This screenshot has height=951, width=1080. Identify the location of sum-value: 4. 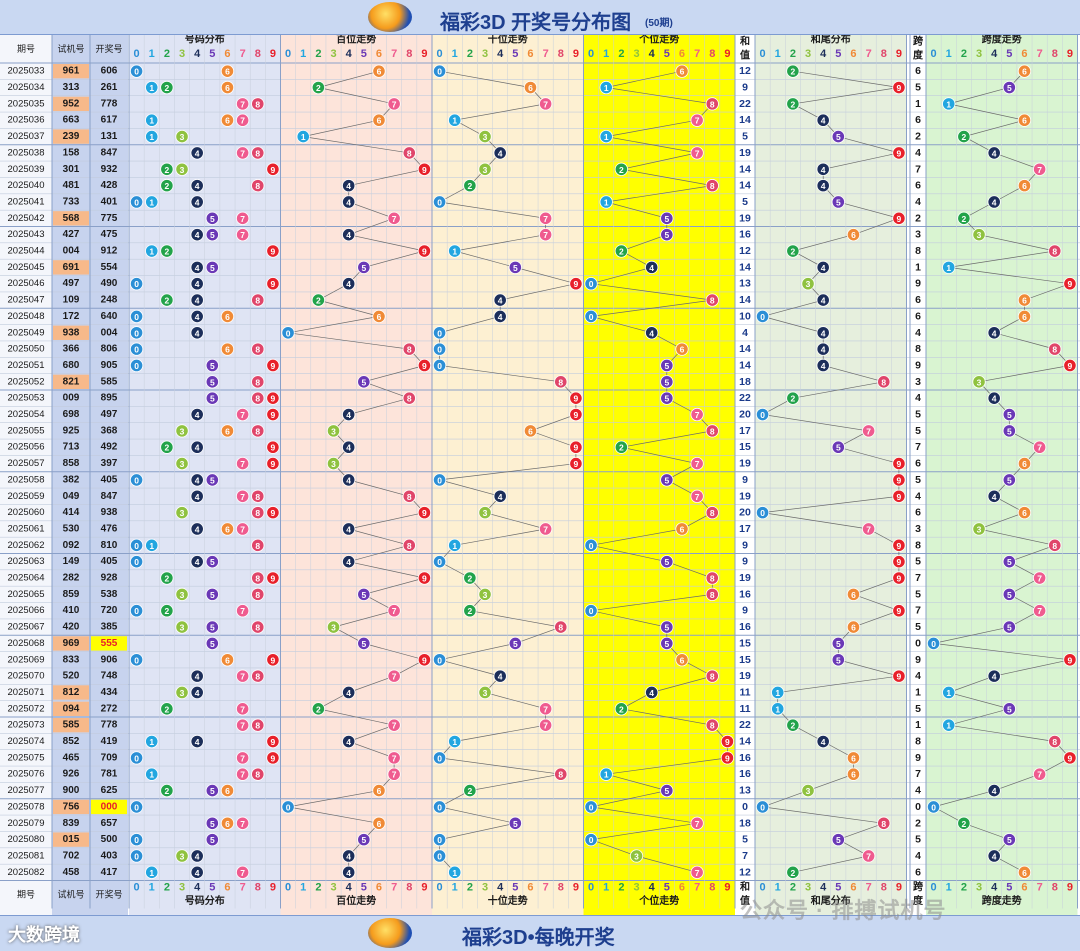
(745, 333).